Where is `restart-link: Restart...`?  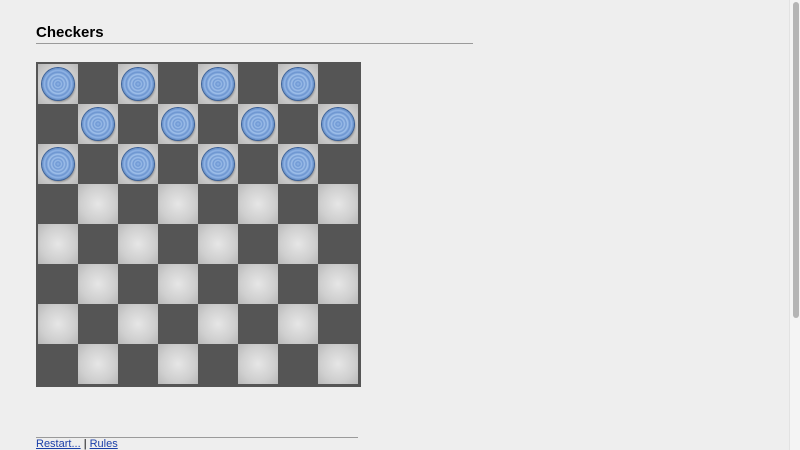
restart-link: Restart... is located at coordinates (58, 444).